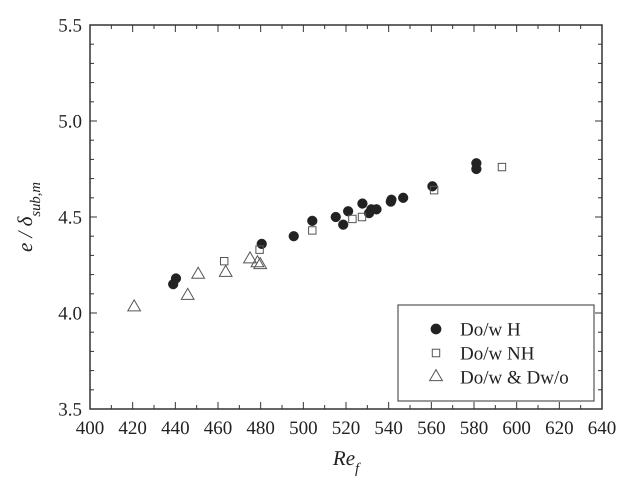  I want to click on x-tick-label: 400, so click(90, 428).